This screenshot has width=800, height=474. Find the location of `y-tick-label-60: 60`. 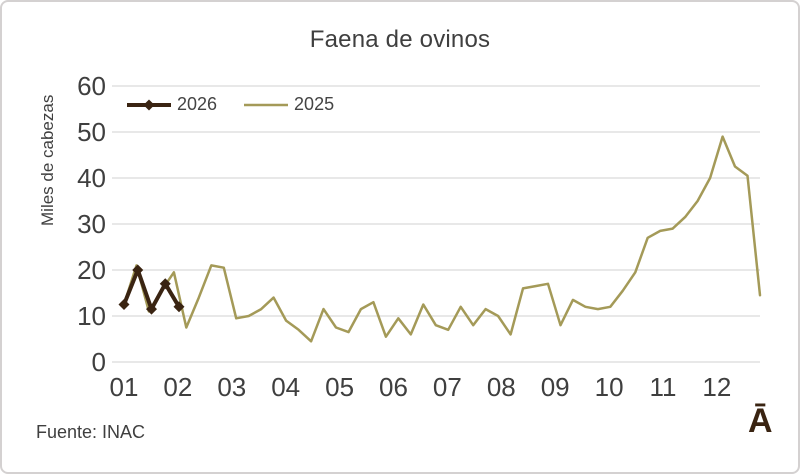

y-tick-label-60: 60 is located at coordinates (91, 86).